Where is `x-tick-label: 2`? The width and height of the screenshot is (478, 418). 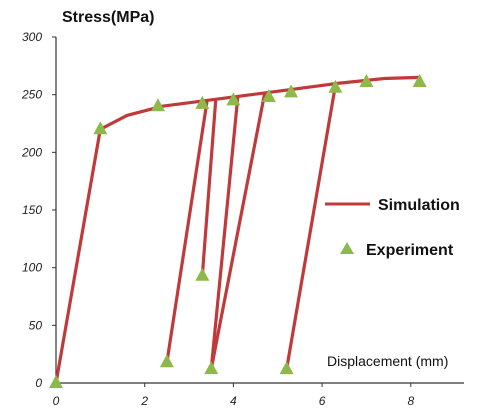 x-tick-label: 2 is located at coordinates (144, 401).